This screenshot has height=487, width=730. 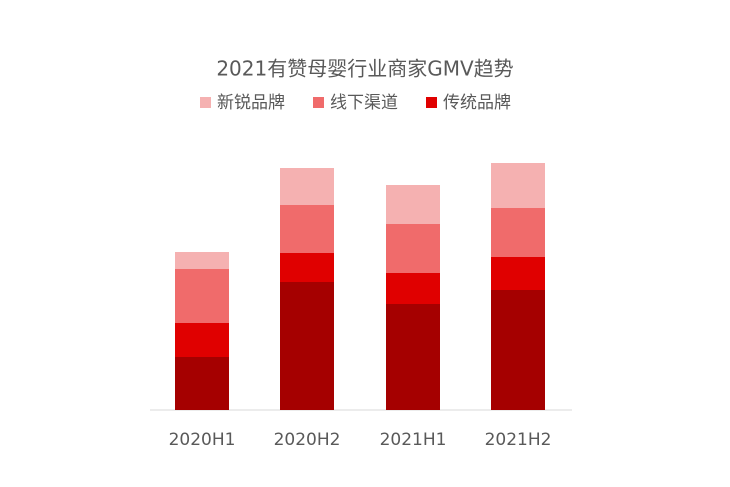 What do you see at coordinates (413, 440) in the screenshot?
I see `x-tick-label: 2021H1` at bounding box center [413, 440].